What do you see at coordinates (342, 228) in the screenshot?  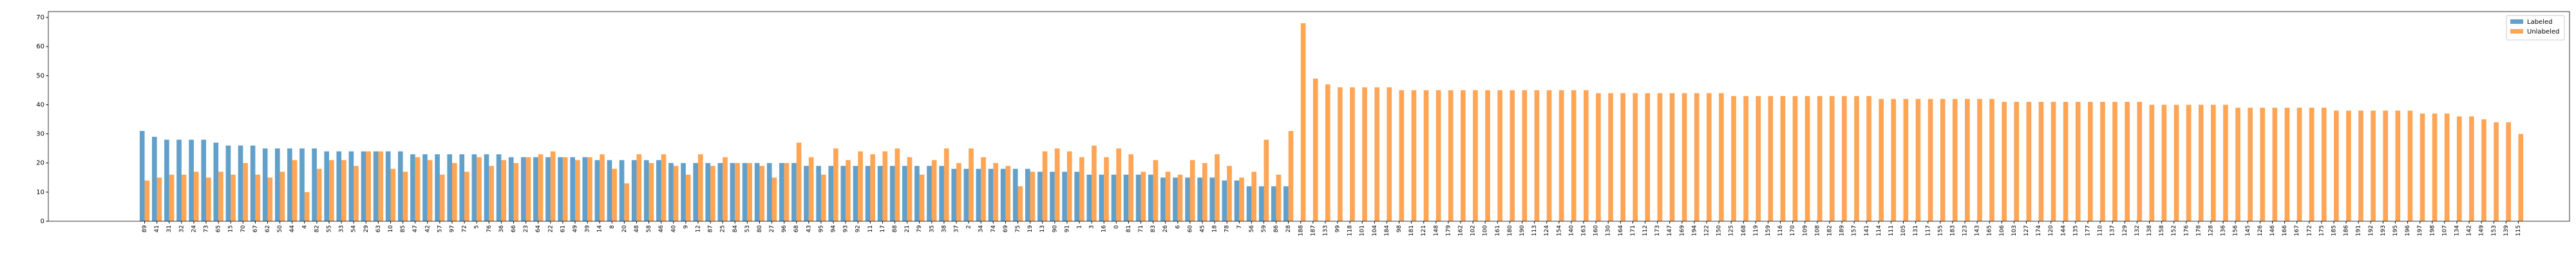 I see `x-tick-label: 33` at bounding box center [342, 228].